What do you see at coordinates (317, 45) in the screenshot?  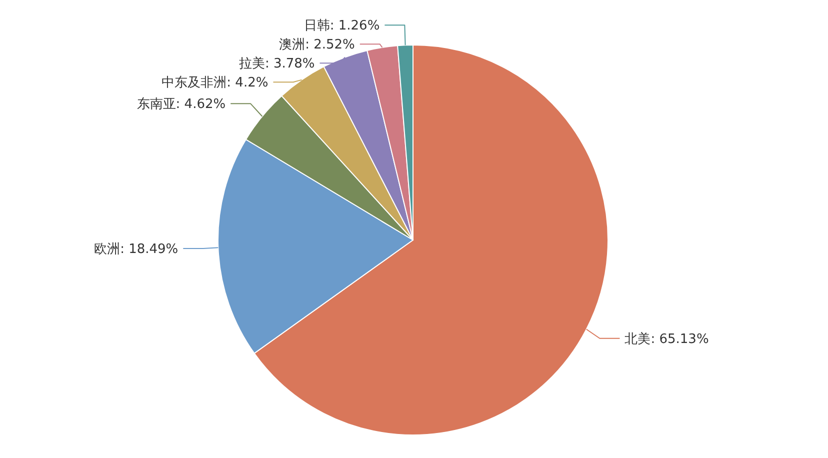 I see `slice-label: 澳洲: 2.52%` at bounding box center [317, 45].